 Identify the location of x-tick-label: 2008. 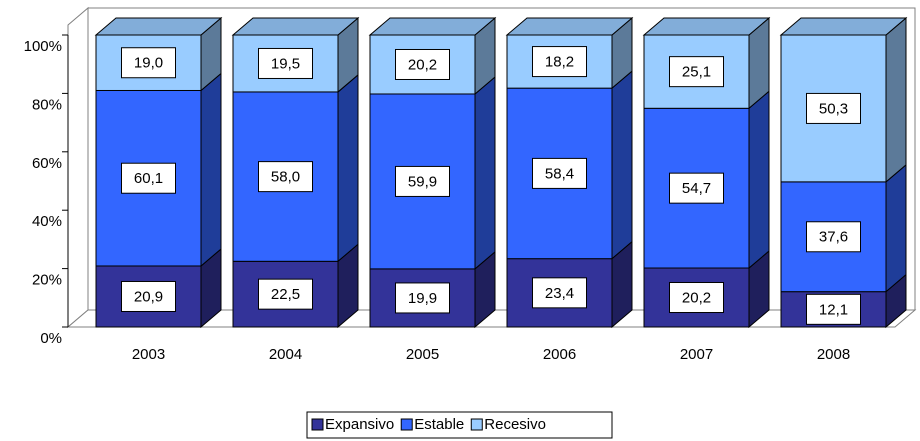
(833, 354).